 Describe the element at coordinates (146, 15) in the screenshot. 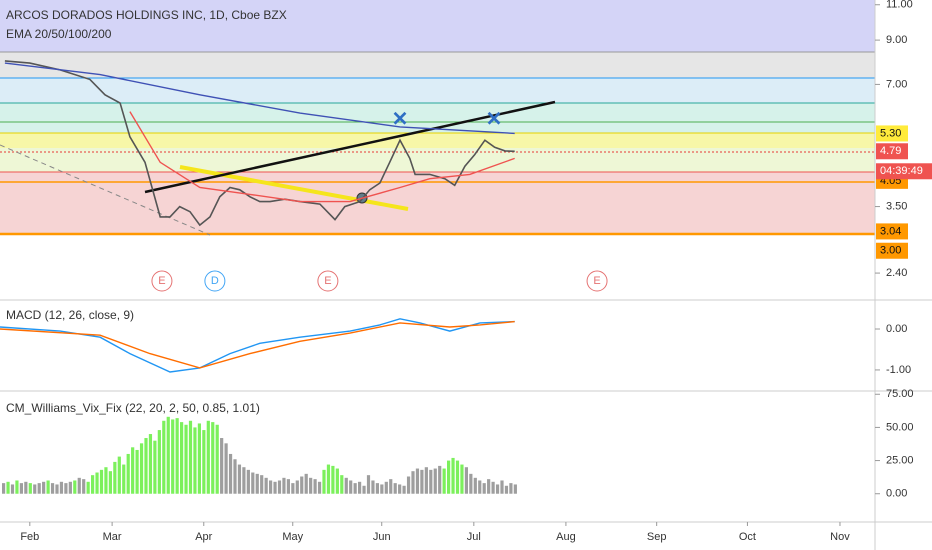

I see `chart-title: ARCOS DORADOS HOLDINGS INC, 1D, Cboe BZX` at that location.